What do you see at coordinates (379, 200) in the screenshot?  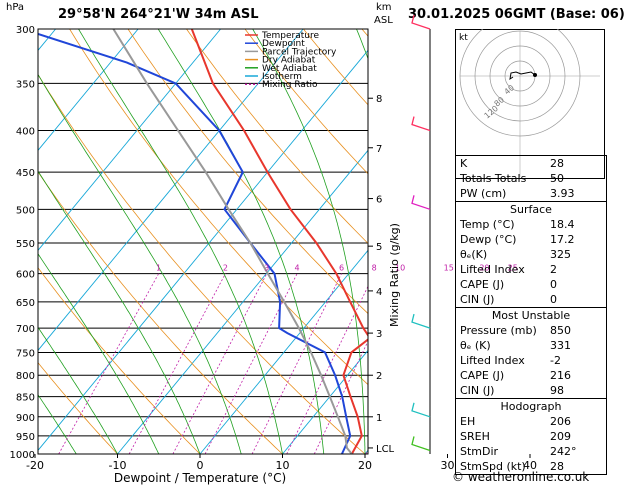 I see `km-tick-label: 6` at bounding box center [379, 200].